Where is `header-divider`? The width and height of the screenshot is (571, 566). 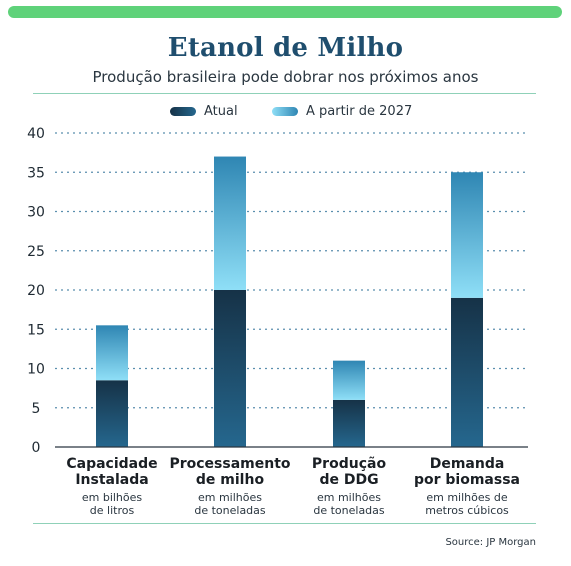 header-divider is located at coordinates (284, 93).